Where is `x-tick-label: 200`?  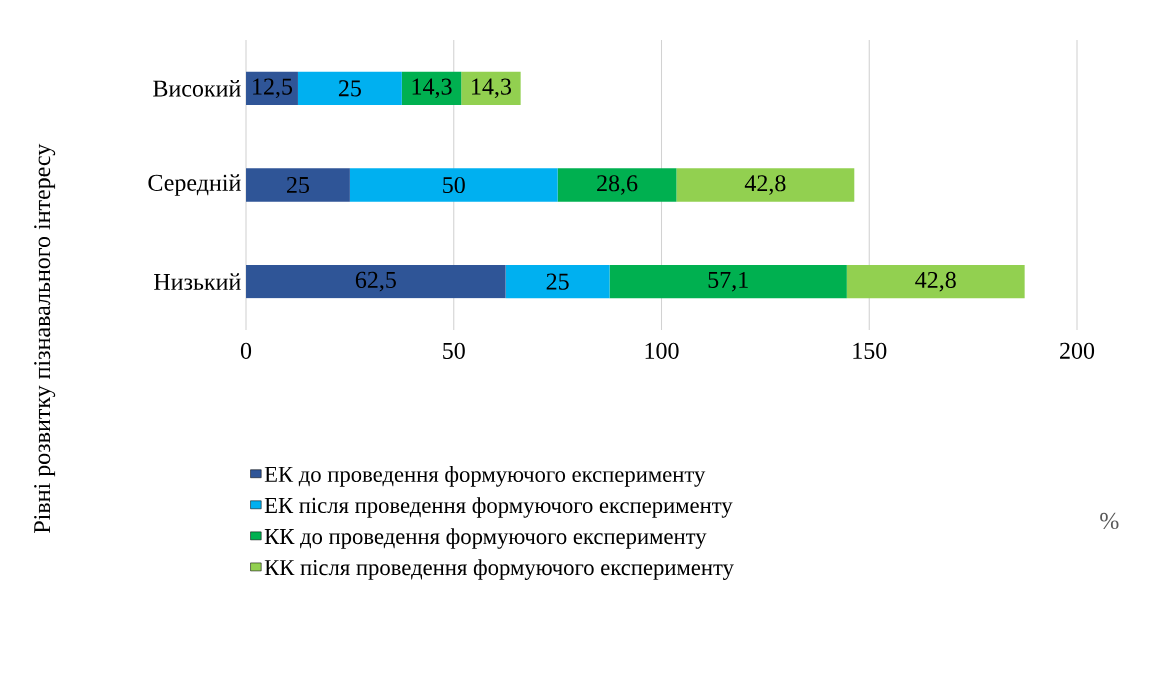 x-tick-label: 200 is located at coordinates (1077, 350).